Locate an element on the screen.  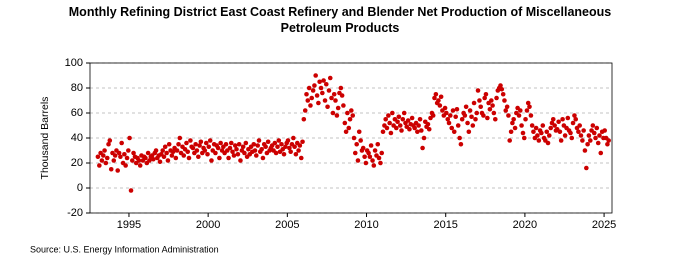
y-tick-label: 60 is located at coordinates (77, 113).